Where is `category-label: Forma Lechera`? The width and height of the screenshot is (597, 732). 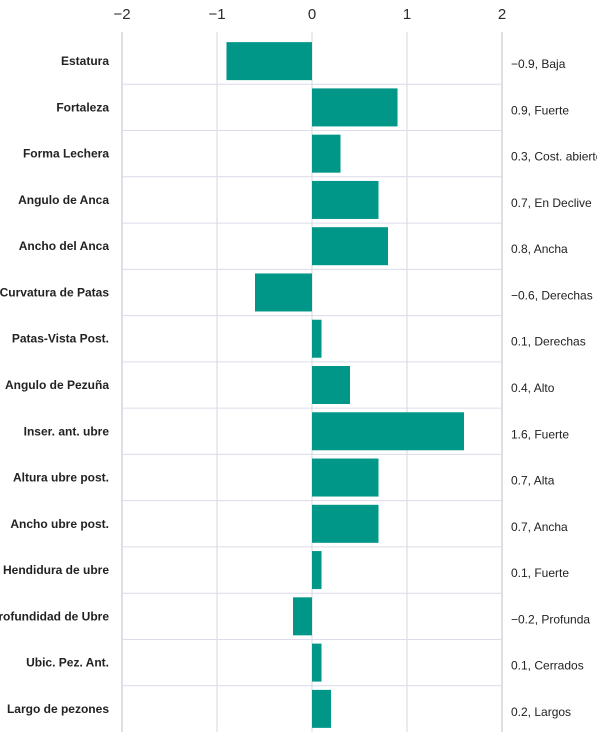
category-label: Forma Lechera is located at coordinates (66, 154).